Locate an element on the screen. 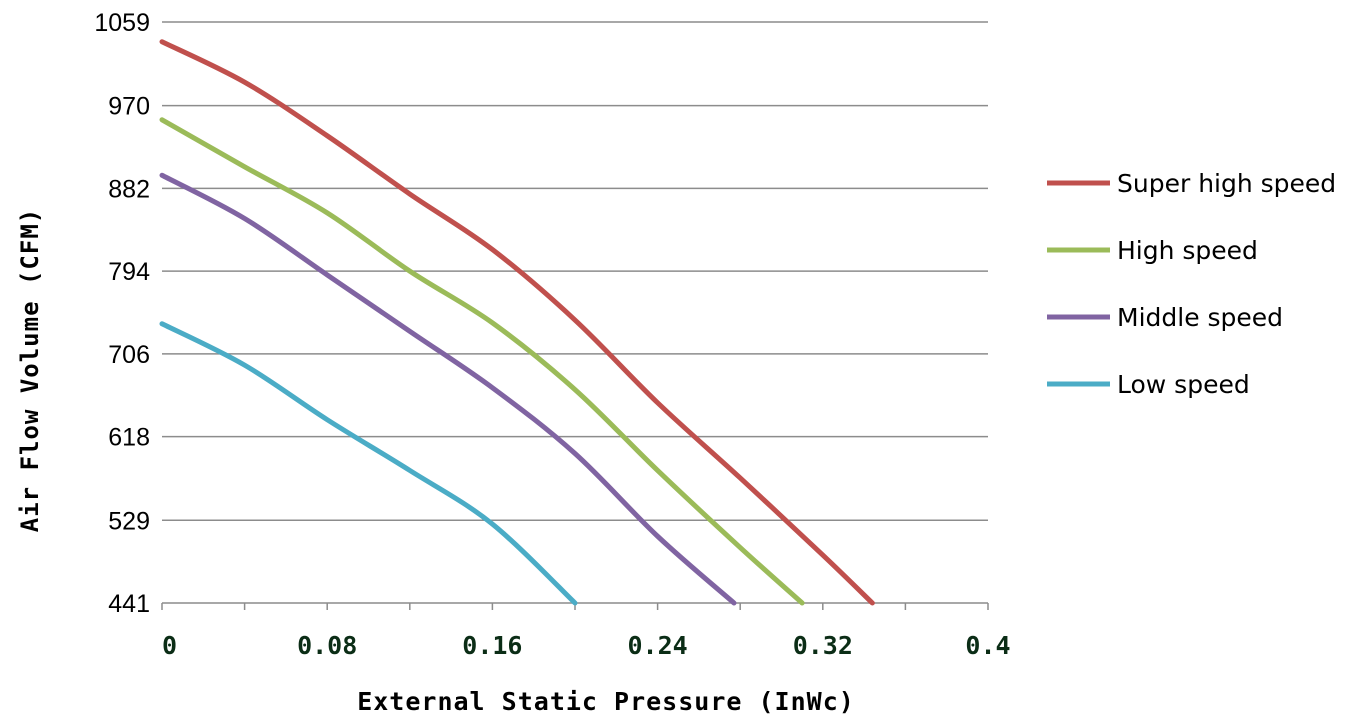 Image resolution: width=1367 pixels, height=716 pixels. y-tick-label: 529 is located at coordinates (129, 521).